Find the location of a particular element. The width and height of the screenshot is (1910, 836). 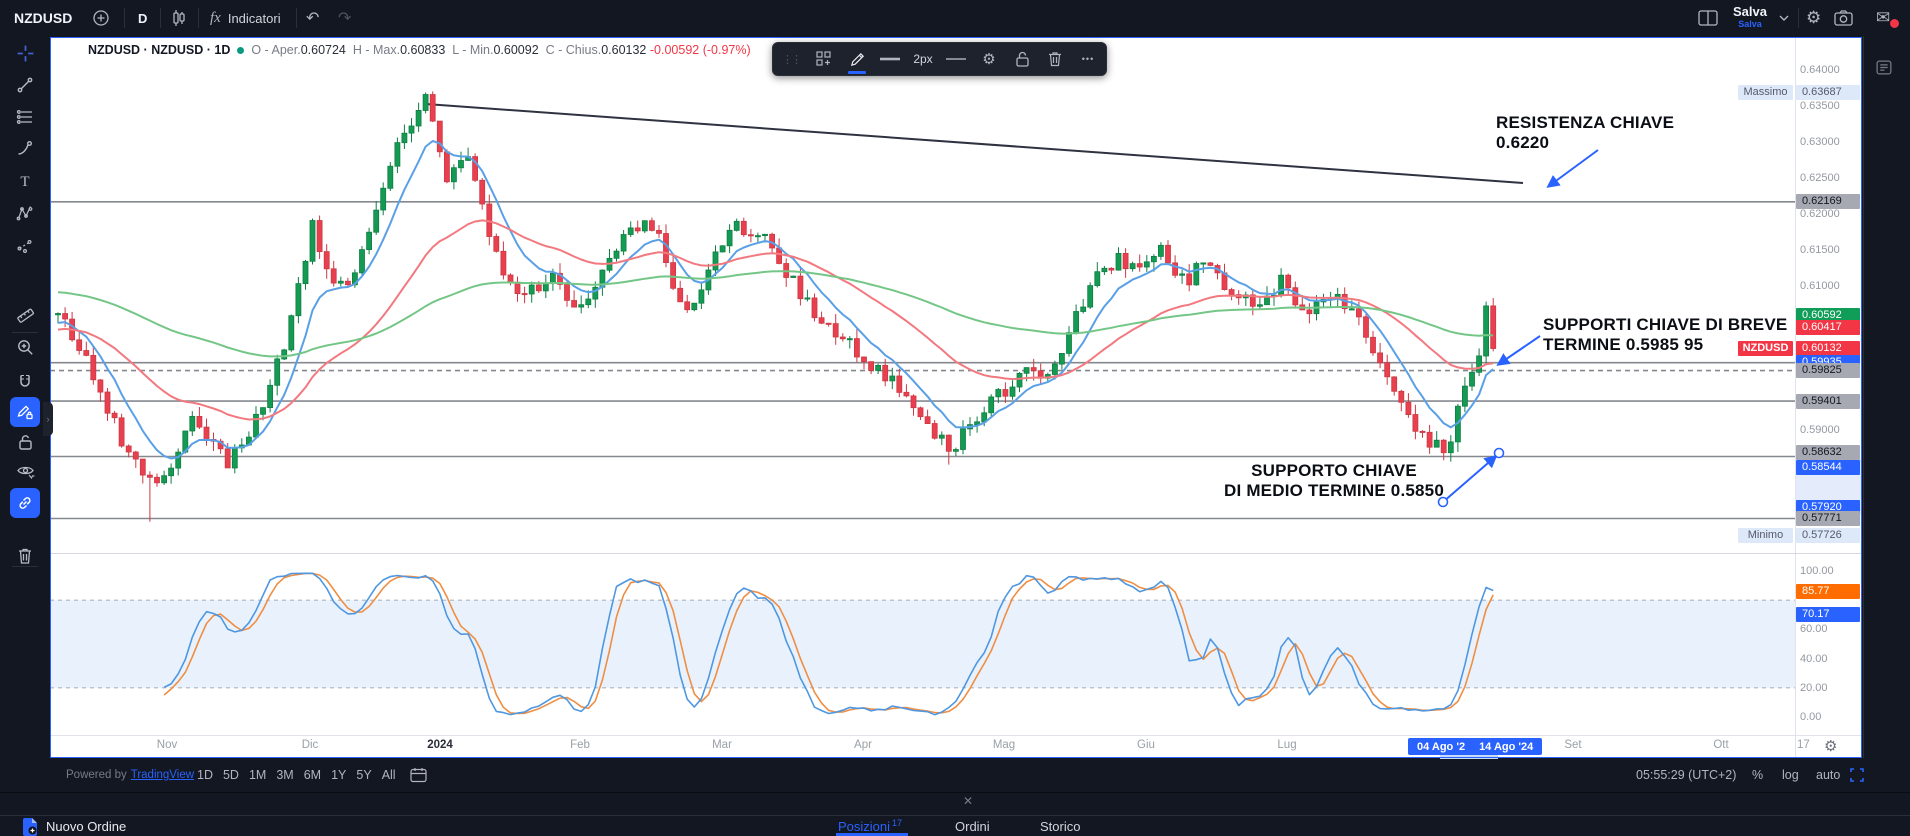

delete-drawing-icon is located at coordinates (1055, 59).